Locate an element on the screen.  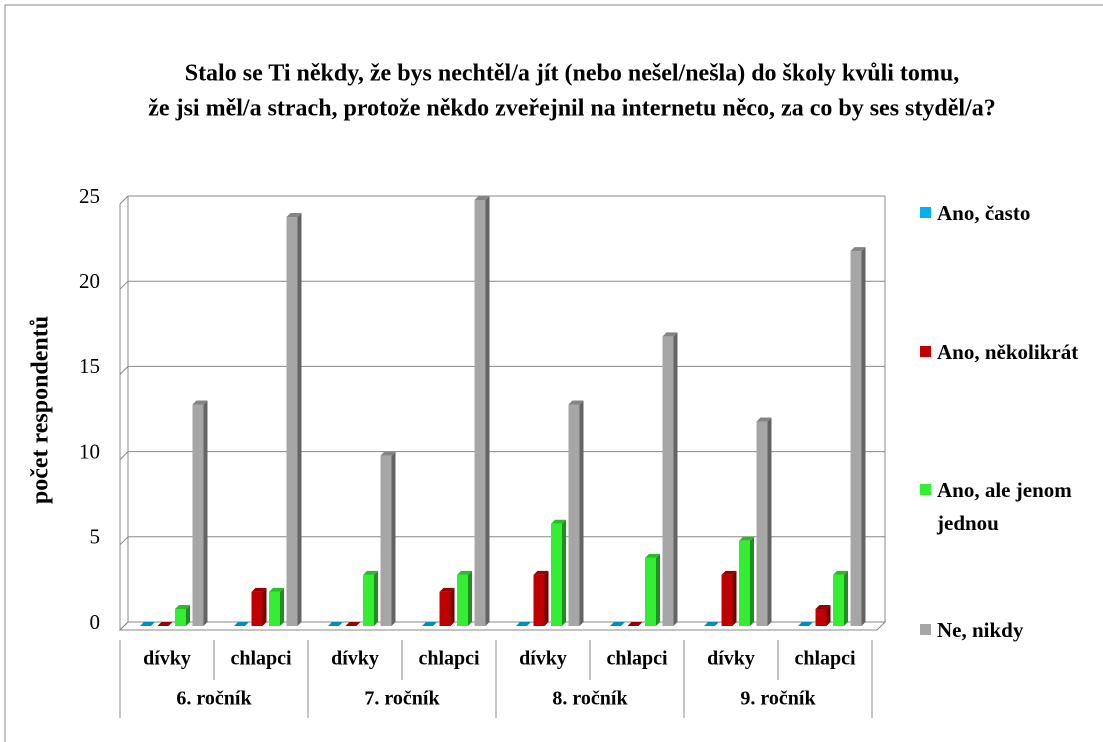
group-label: 6. ročník is located at coordinates (214, 699).